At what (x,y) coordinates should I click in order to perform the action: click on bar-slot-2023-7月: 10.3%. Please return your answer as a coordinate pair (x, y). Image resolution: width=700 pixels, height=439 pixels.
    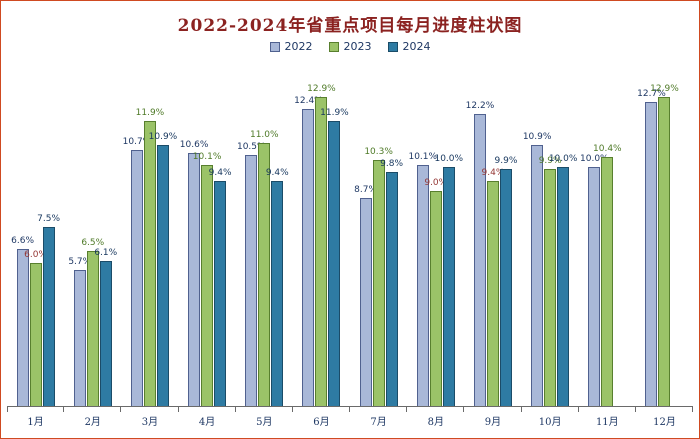
    Looking at the image, I should click on (378, 234).